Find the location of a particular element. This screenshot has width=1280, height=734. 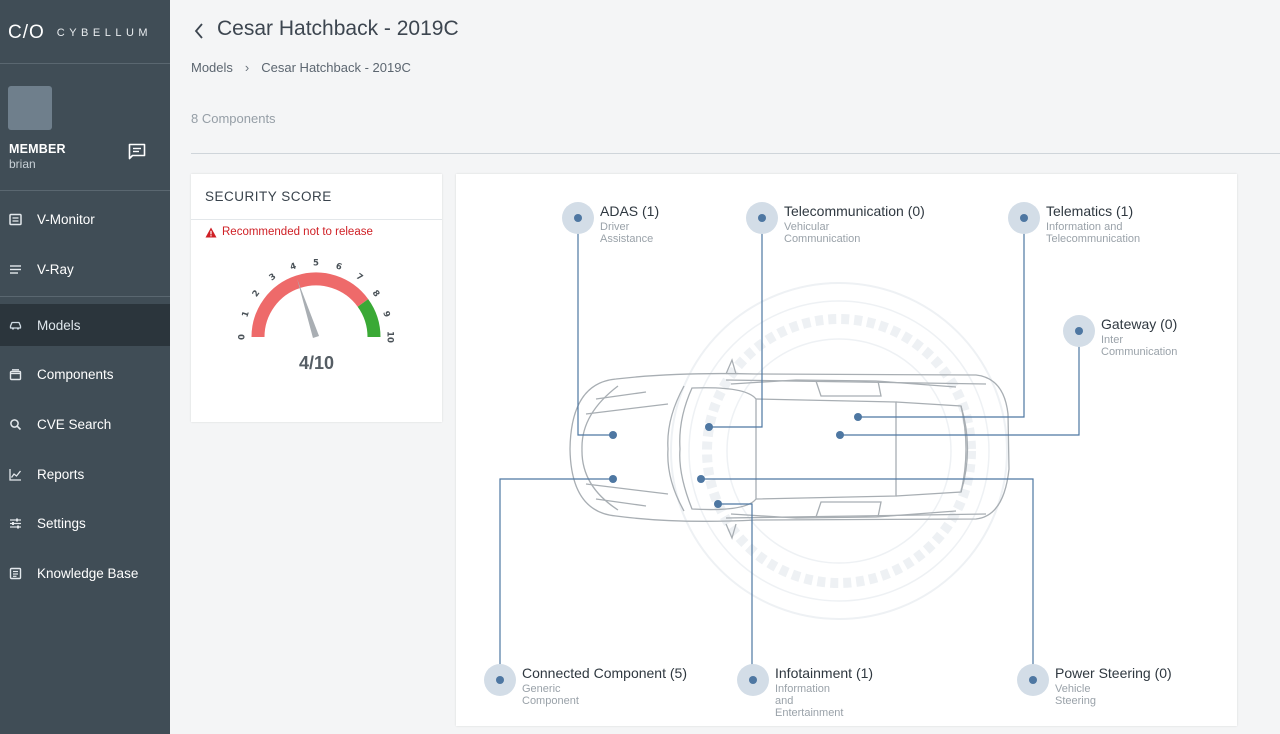

gauge-tick-label: 7 is located at coordinates (359, 278).